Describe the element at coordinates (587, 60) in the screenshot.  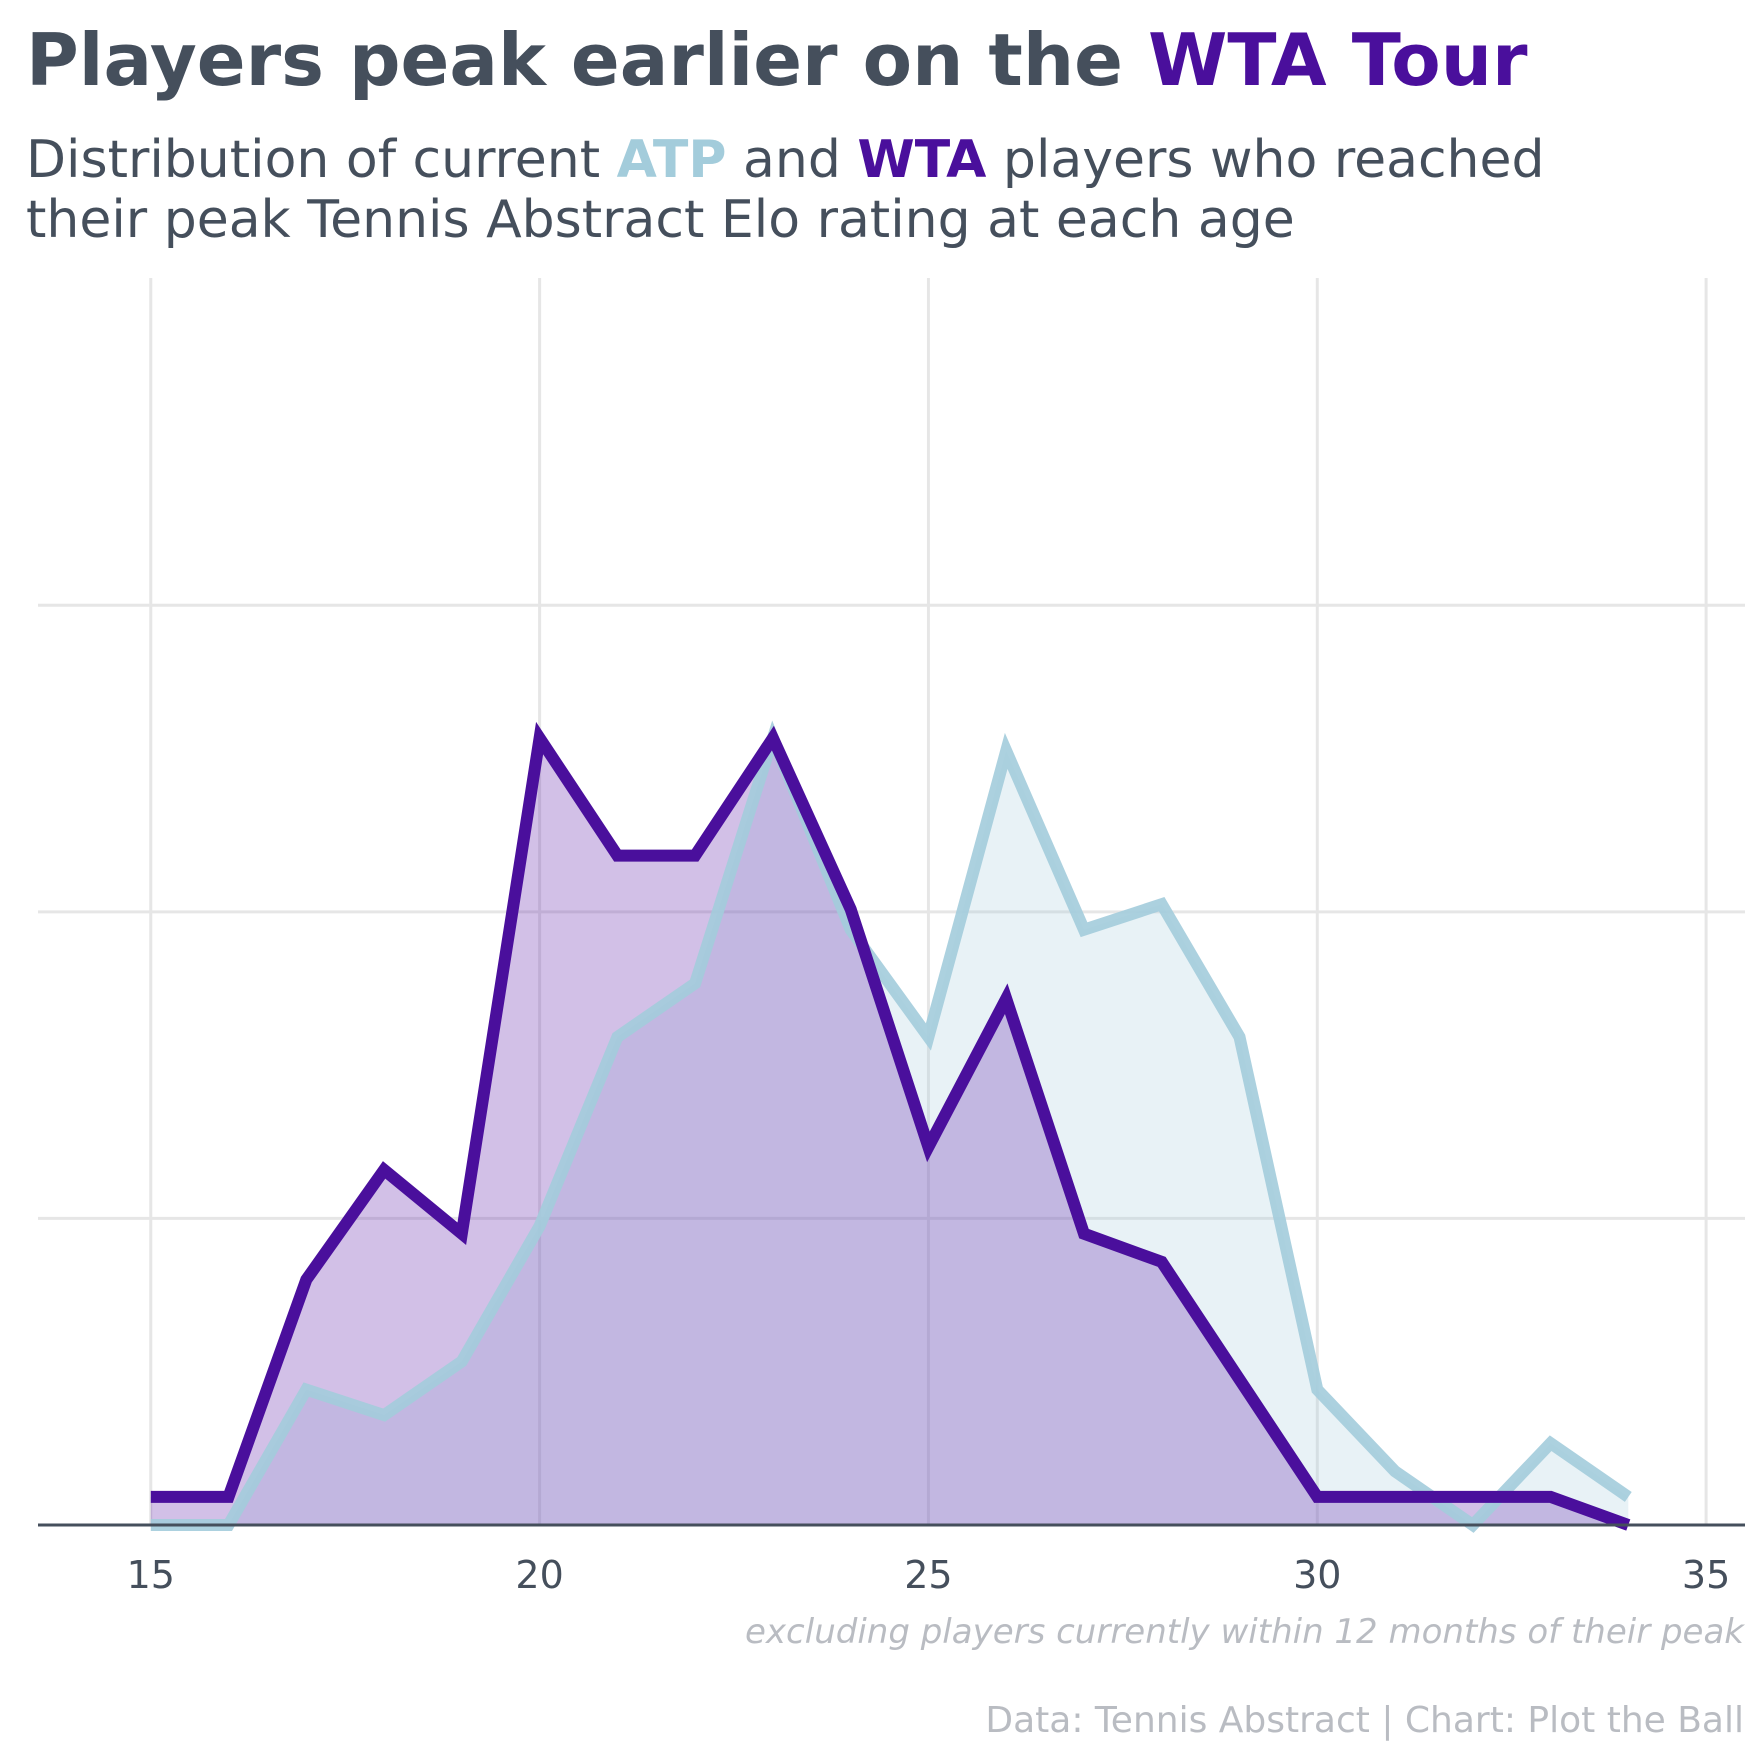
I see `title-prefix: Players peak earlier on the` at that location.